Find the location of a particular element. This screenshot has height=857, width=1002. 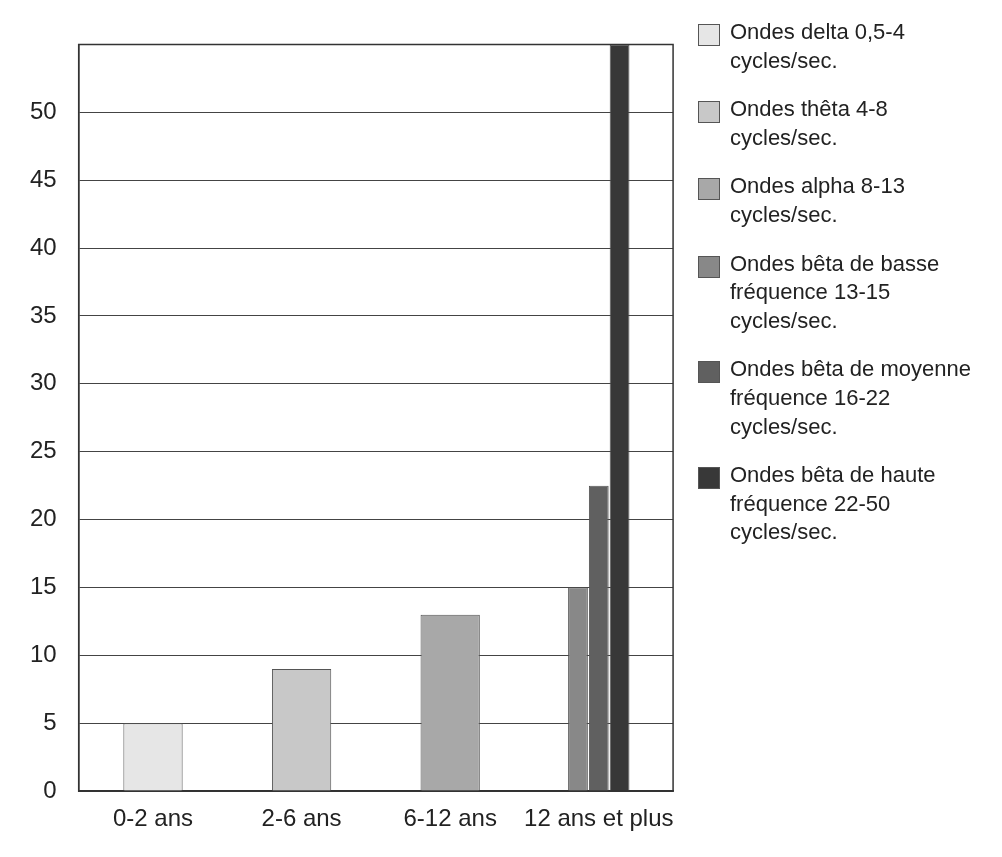

y-tick-label: 45 is located at coordinates (43, 178).